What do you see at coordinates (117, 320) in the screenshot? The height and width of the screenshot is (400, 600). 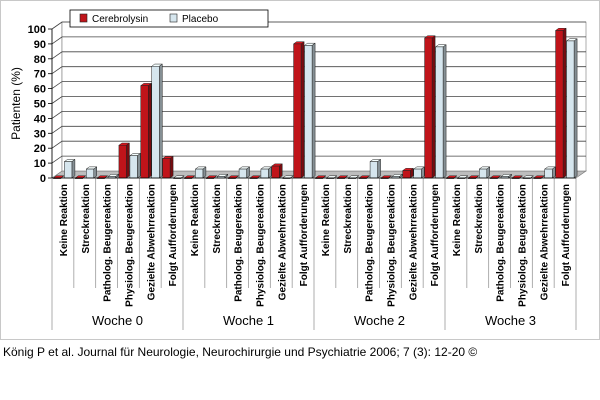 I see `group-label: Woche 0` at bounding box center [117, 320].